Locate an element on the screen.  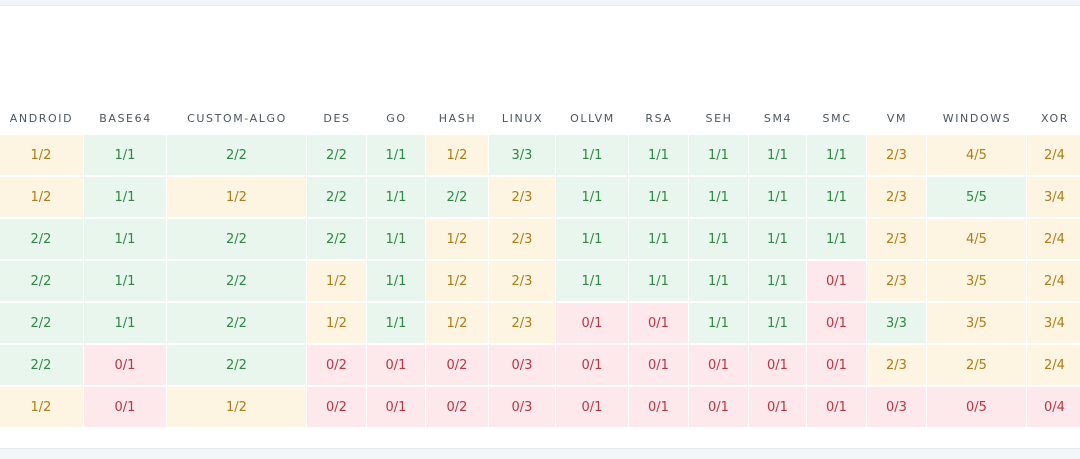
column-header: CUSTOM-ALGO is located at coordinates (237, 118).